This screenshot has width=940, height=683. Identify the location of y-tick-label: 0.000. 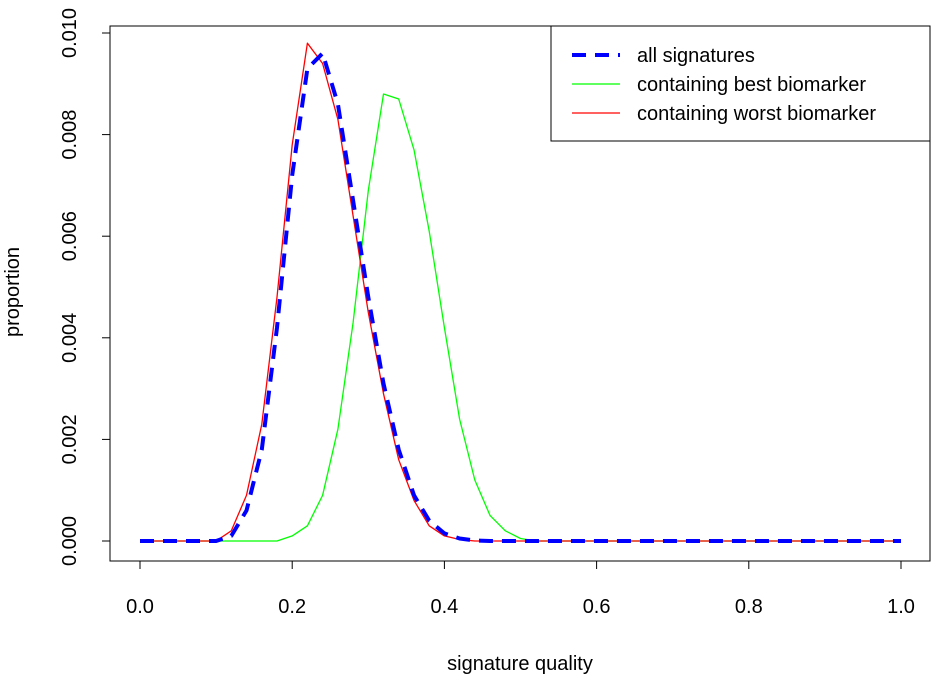
(70, 541).